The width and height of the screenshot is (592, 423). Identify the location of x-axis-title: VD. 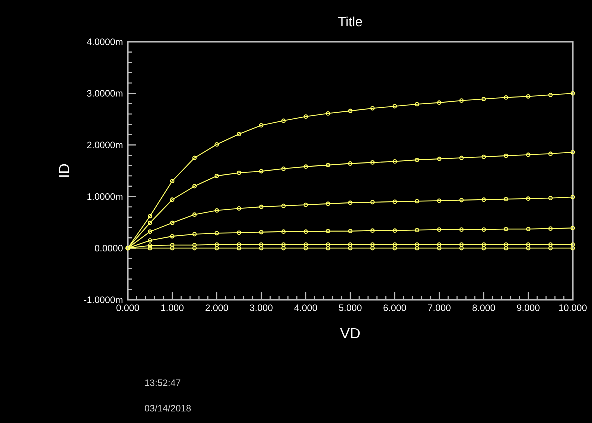
(350, 333).